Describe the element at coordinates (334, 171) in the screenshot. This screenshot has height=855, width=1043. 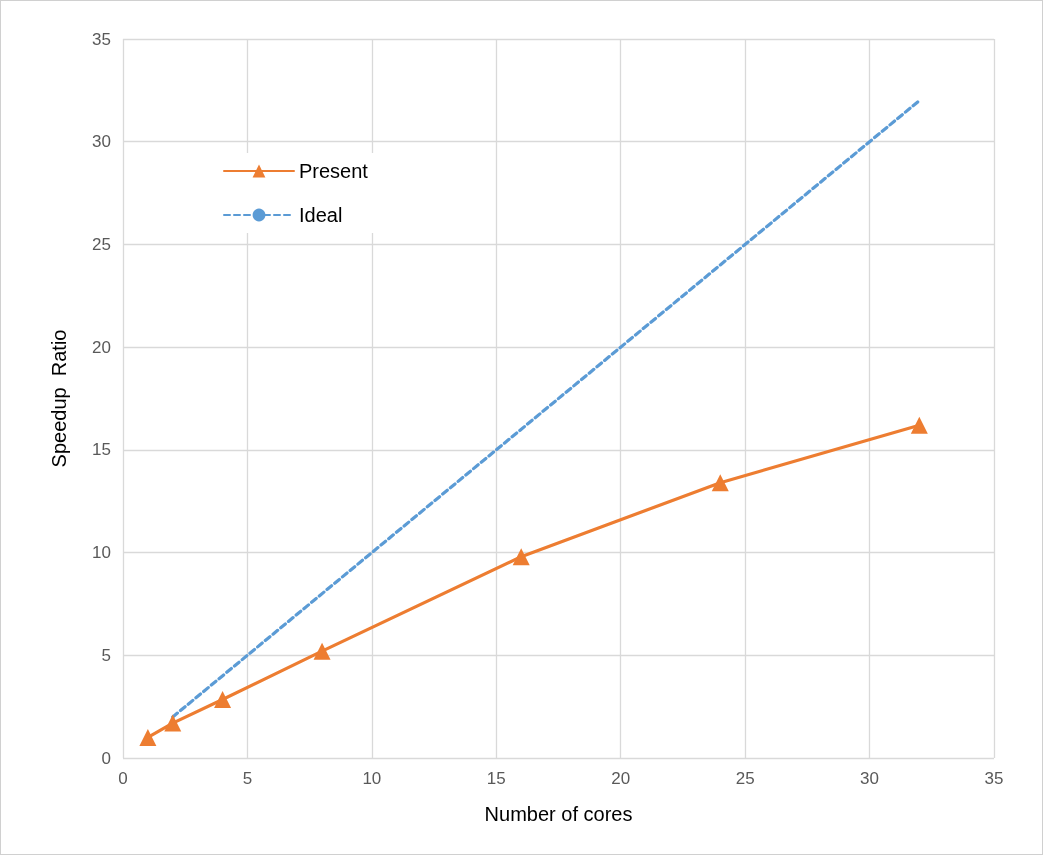
I see `legend-label: Present` at that location.